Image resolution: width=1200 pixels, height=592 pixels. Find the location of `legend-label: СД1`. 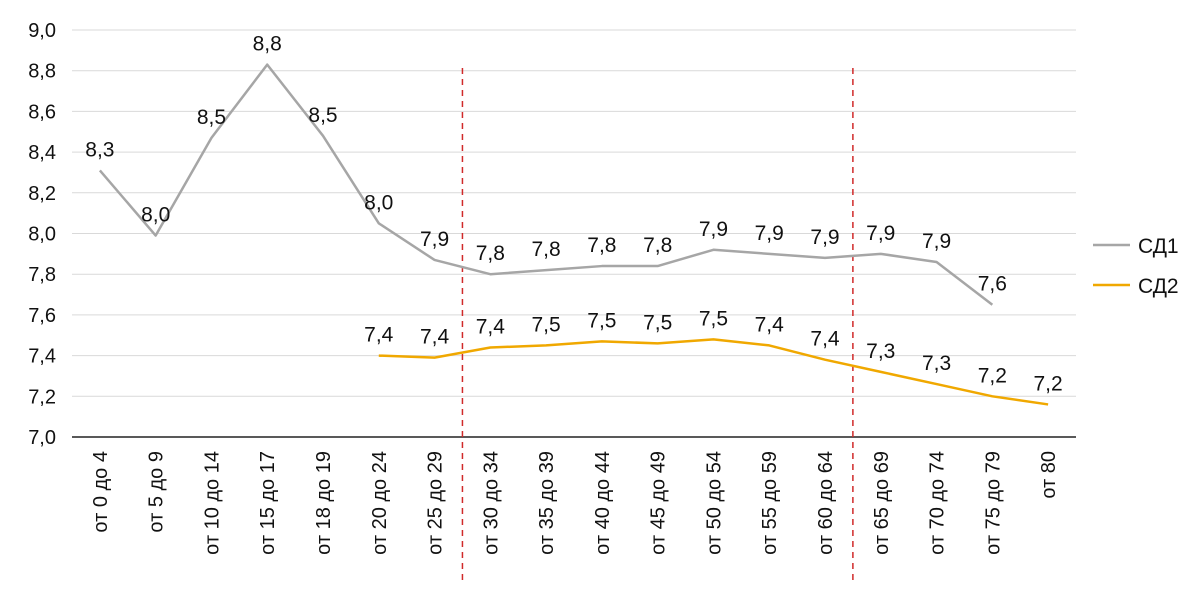

legend-label: СД1 is located at coordinates (1158, 246).